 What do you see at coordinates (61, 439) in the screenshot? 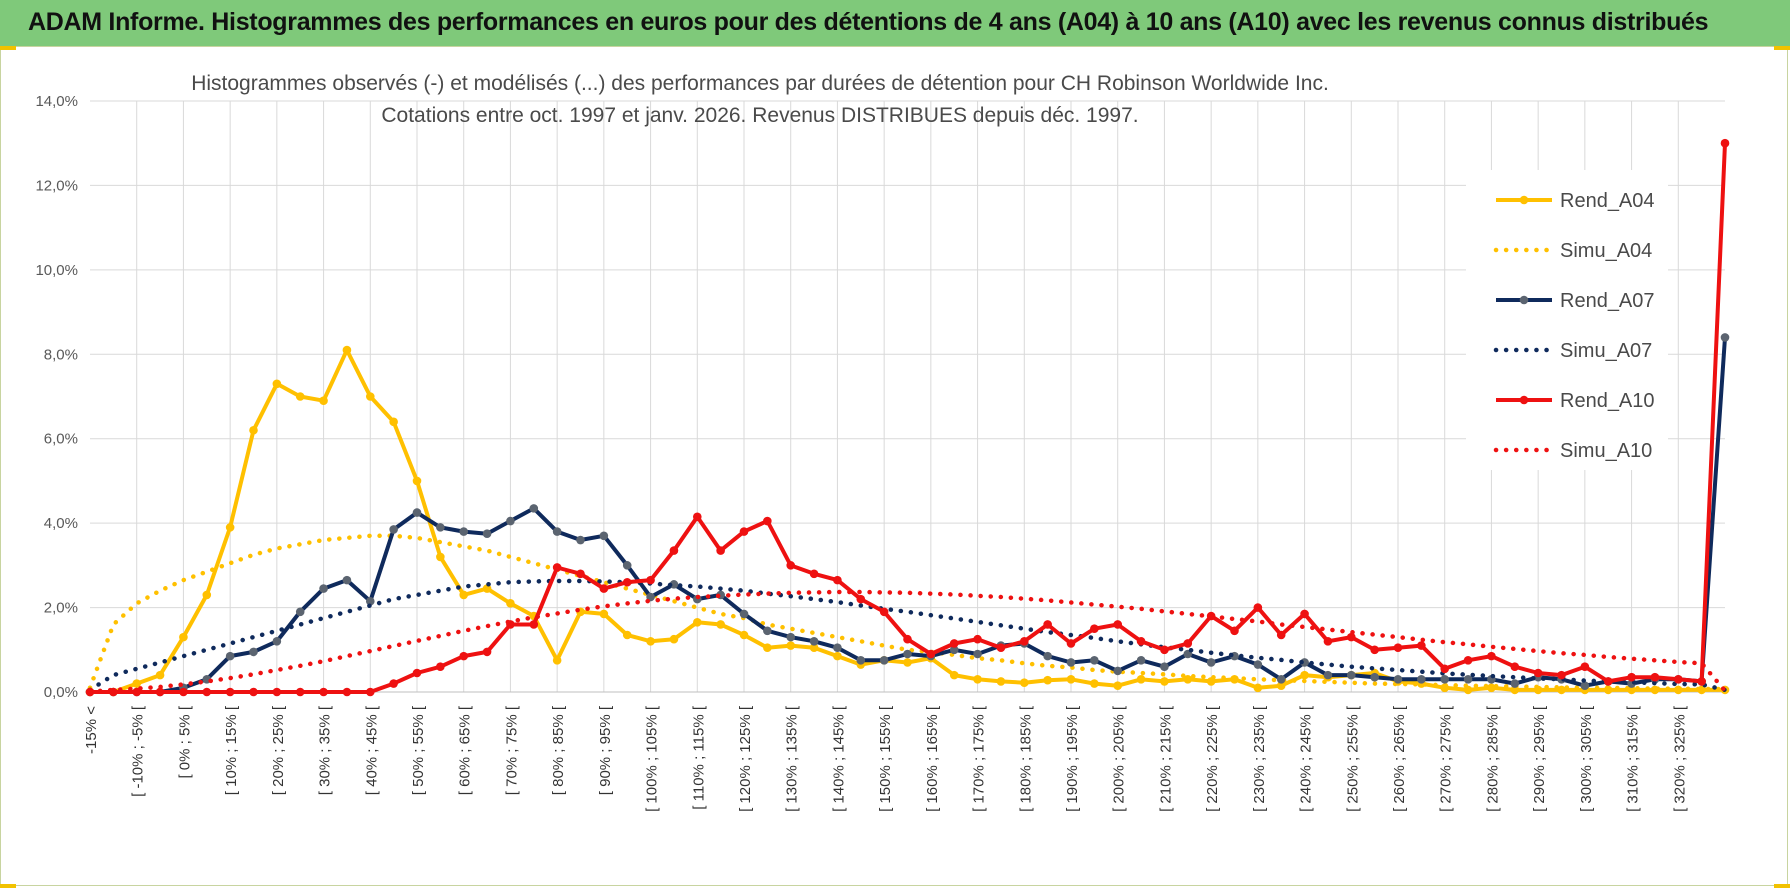
I see `y-tick-label: 6,0%` at bounding box center [61, 439].